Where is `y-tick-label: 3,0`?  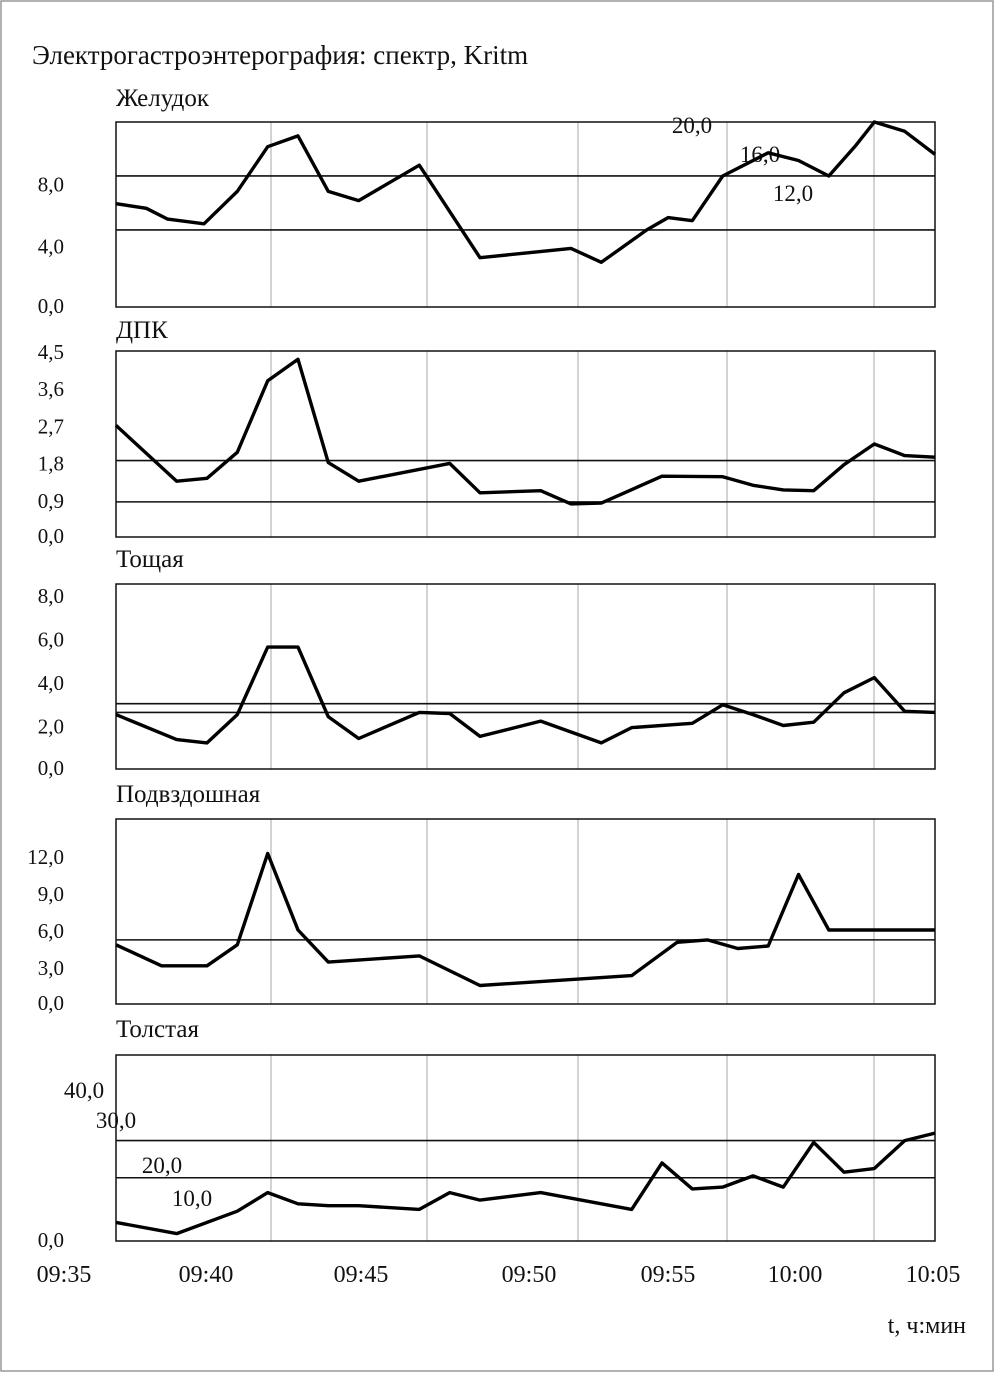
y-tick-label: 3,0 is located at coordinates (51, 968).